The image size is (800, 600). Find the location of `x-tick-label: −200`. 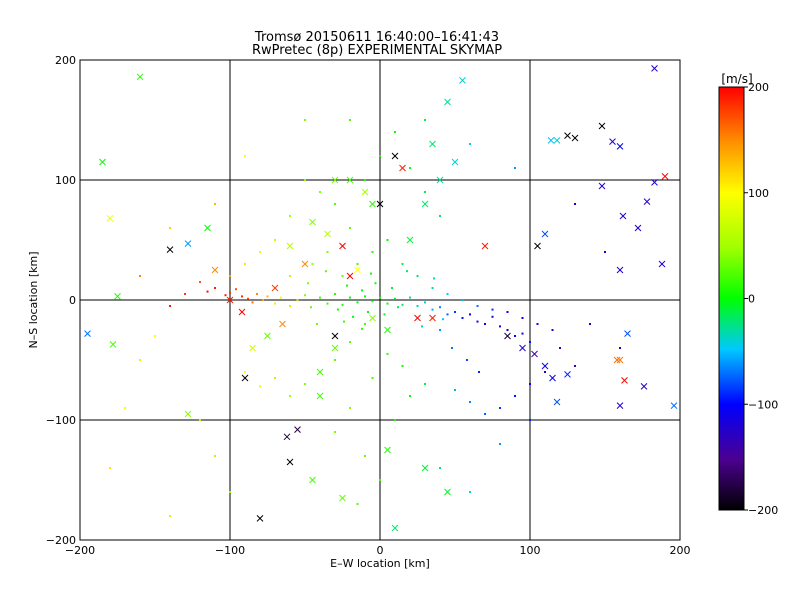

x-tick-label: −200 is located at coordinates (80, 550).